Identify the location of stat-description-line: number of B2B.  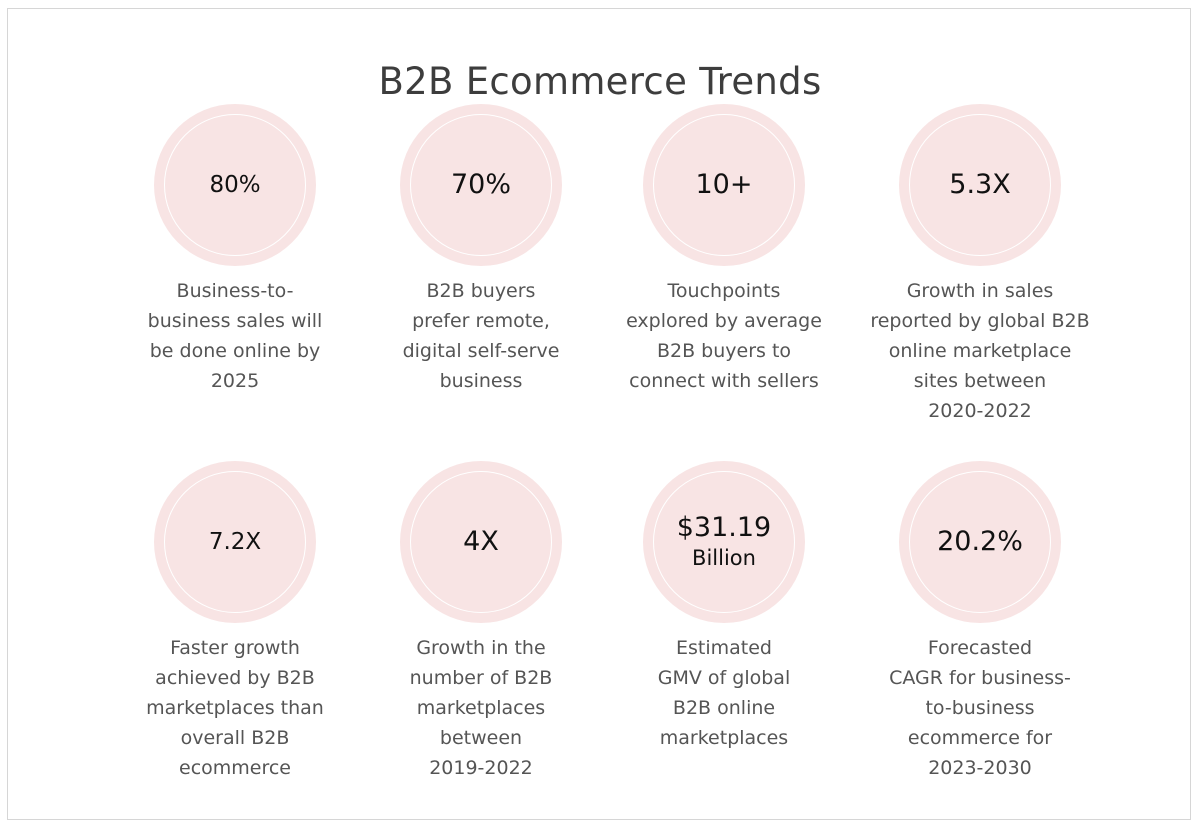
(481, 678).